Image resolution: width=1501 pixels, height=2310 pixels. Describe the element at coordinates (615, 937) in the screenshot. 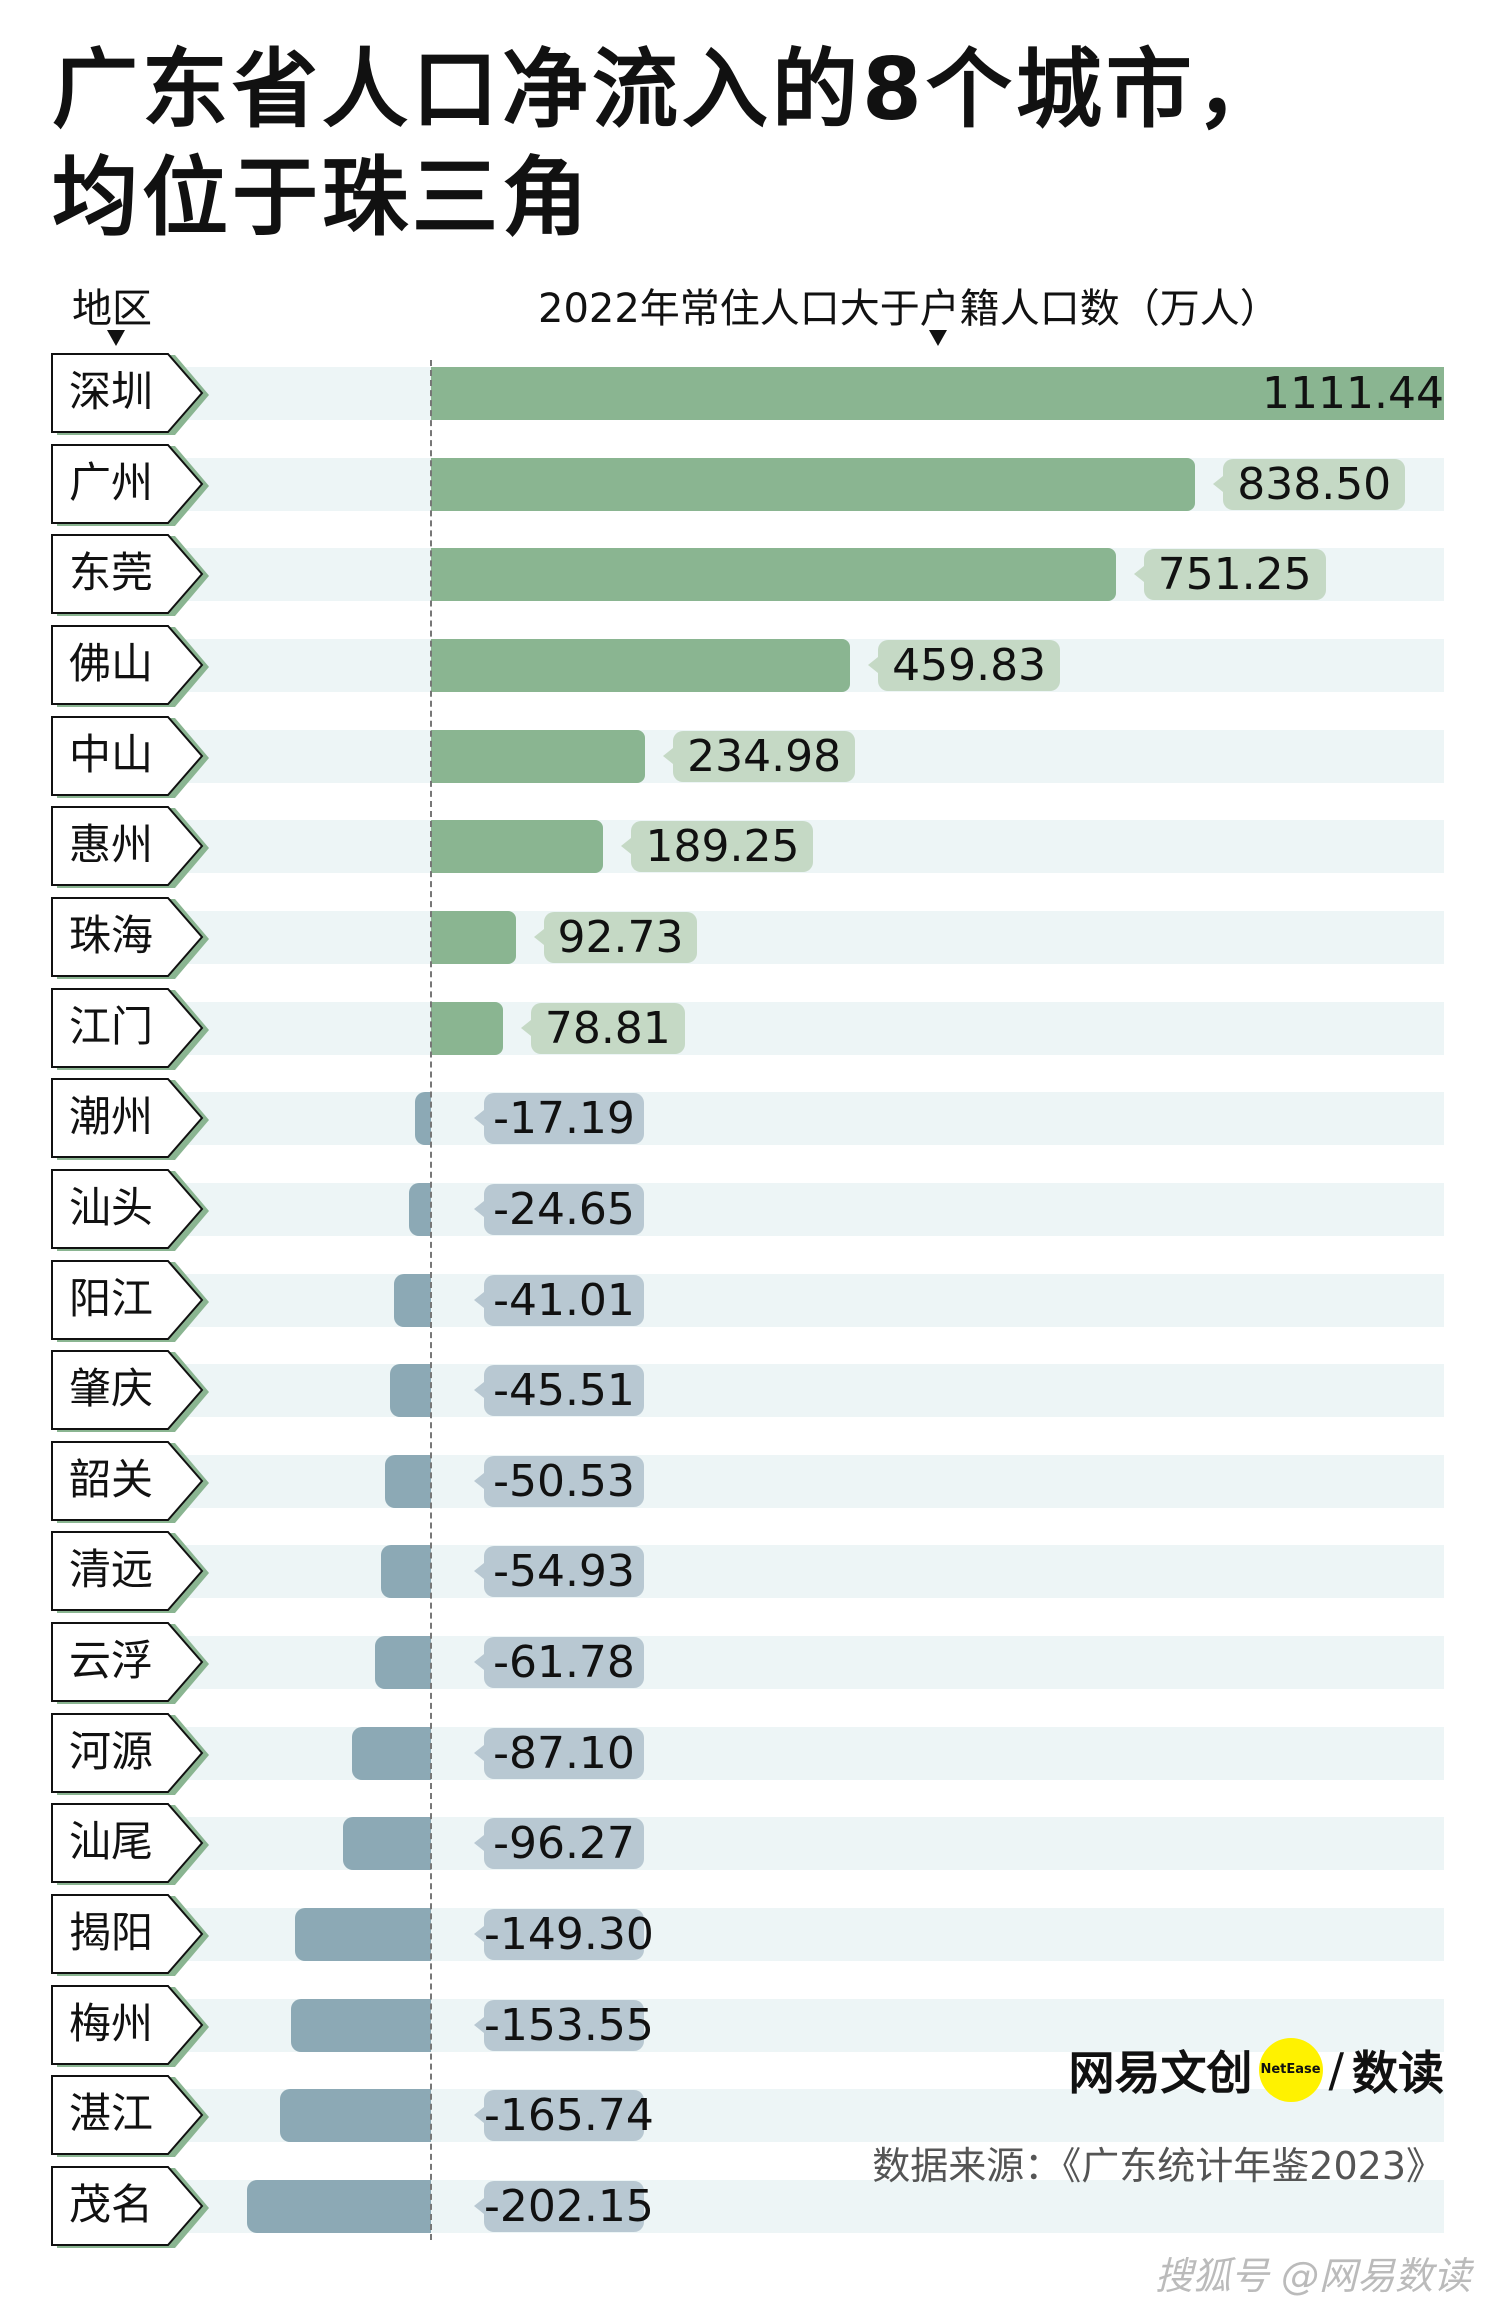

I see `value-label: 92.73` at that location.